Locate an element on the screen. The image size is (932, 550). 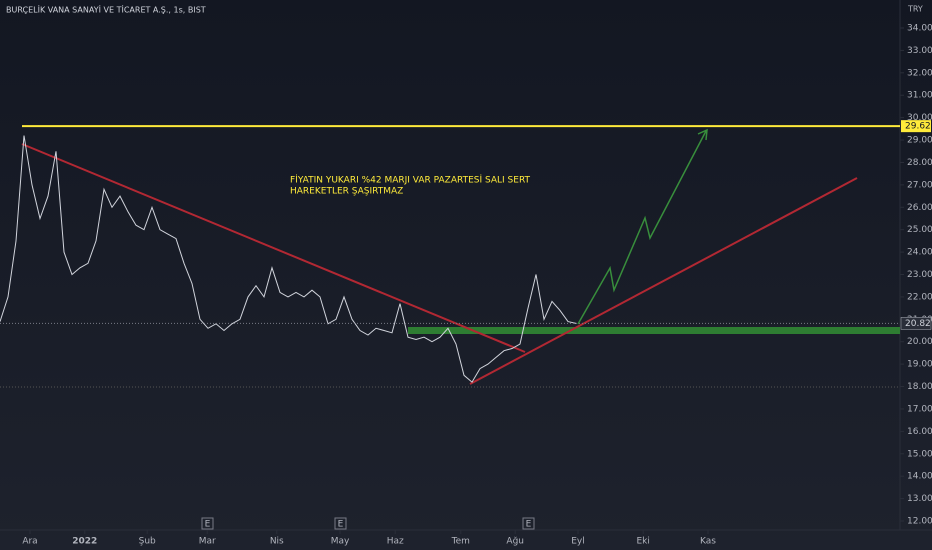
annotation: HAREKETLER ŞAŞIRTMAZ is located at coordinates (346, 192).